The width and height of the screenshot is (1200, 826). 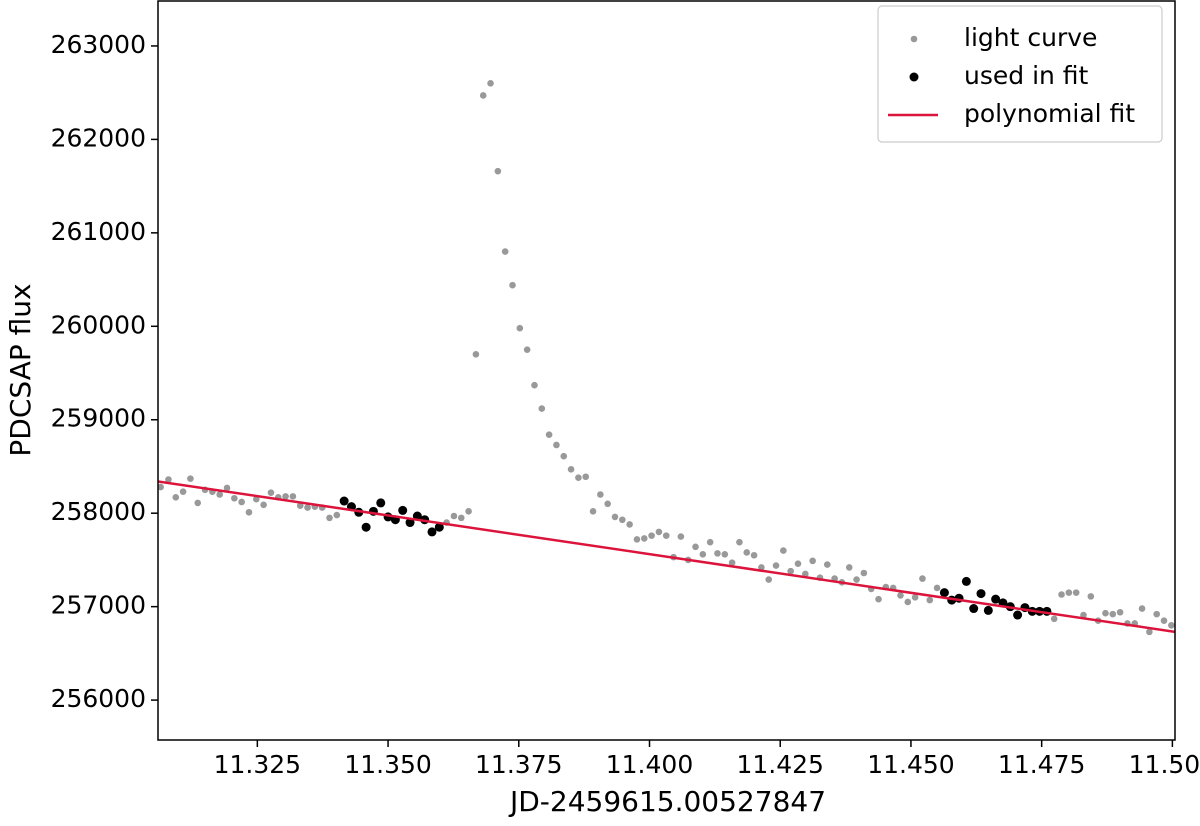 I want to click on y-tick-label: 259000, so click(x=98, y=418).